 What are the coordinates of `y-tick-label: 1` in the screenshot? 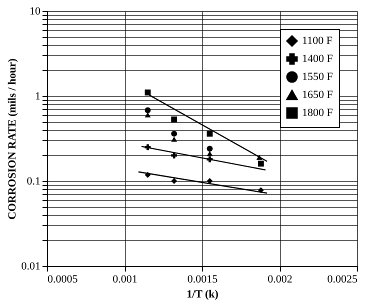 It's located at (37, 96).